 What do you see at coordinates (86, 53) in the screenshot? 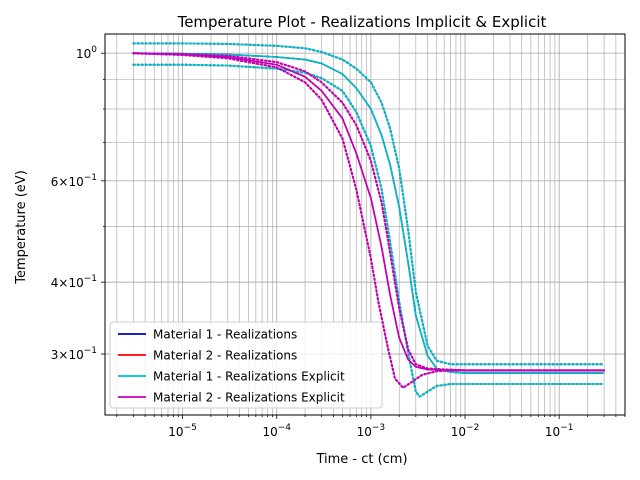
I see `y-tick-label: 100` at bounding box center [86, 53].